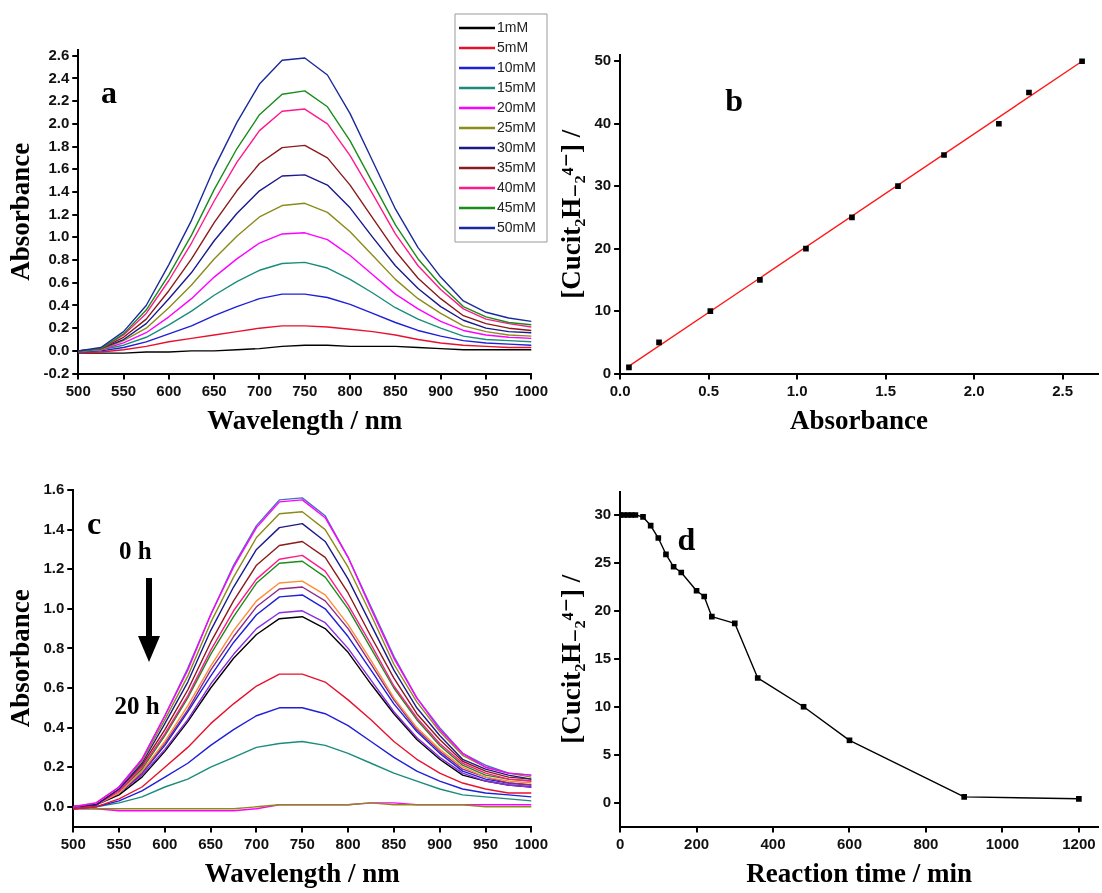 This screenshot has width=1102, height=893. Describe the element at coordinates (773, 843) in the screenshot. I see `x-tick-label: 400` at that location.